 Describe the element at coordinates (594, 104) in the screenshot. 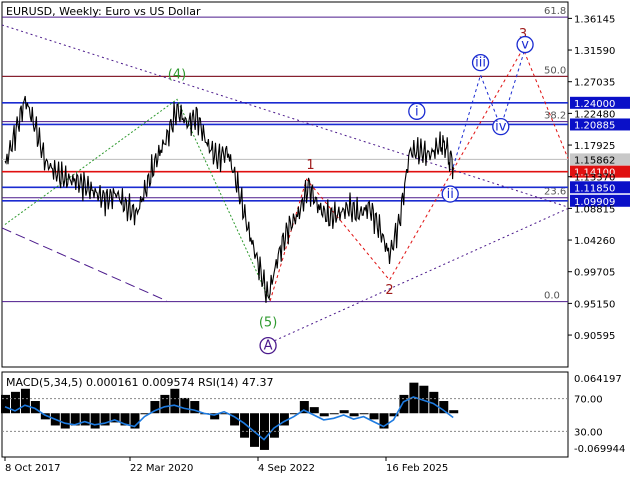

I see `price-level-label: 1.24000` at that location.